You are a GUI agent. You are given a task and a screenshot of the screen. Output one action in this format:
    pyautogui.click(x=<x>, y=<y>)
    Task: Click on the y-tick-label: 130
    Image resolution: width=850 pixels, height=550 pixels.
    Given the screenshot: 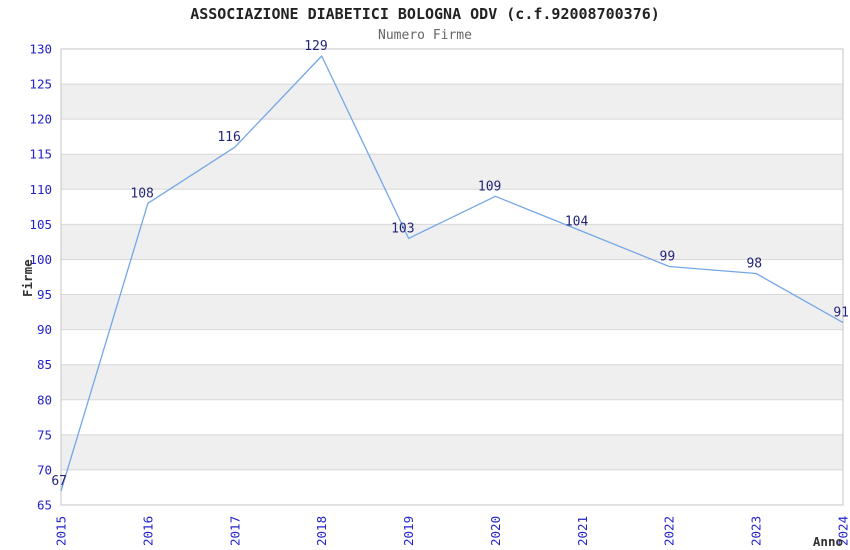 What is the action you would take?
    pyautogui.click(x=40, y=49)
    